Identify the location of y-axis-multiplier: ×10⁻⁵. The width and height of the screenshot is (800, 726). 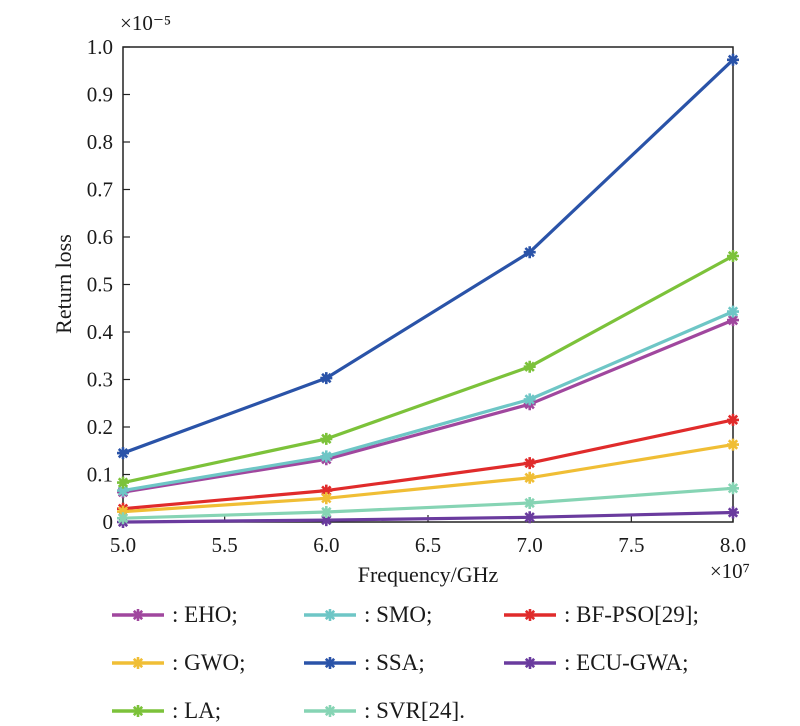
(145, 23).